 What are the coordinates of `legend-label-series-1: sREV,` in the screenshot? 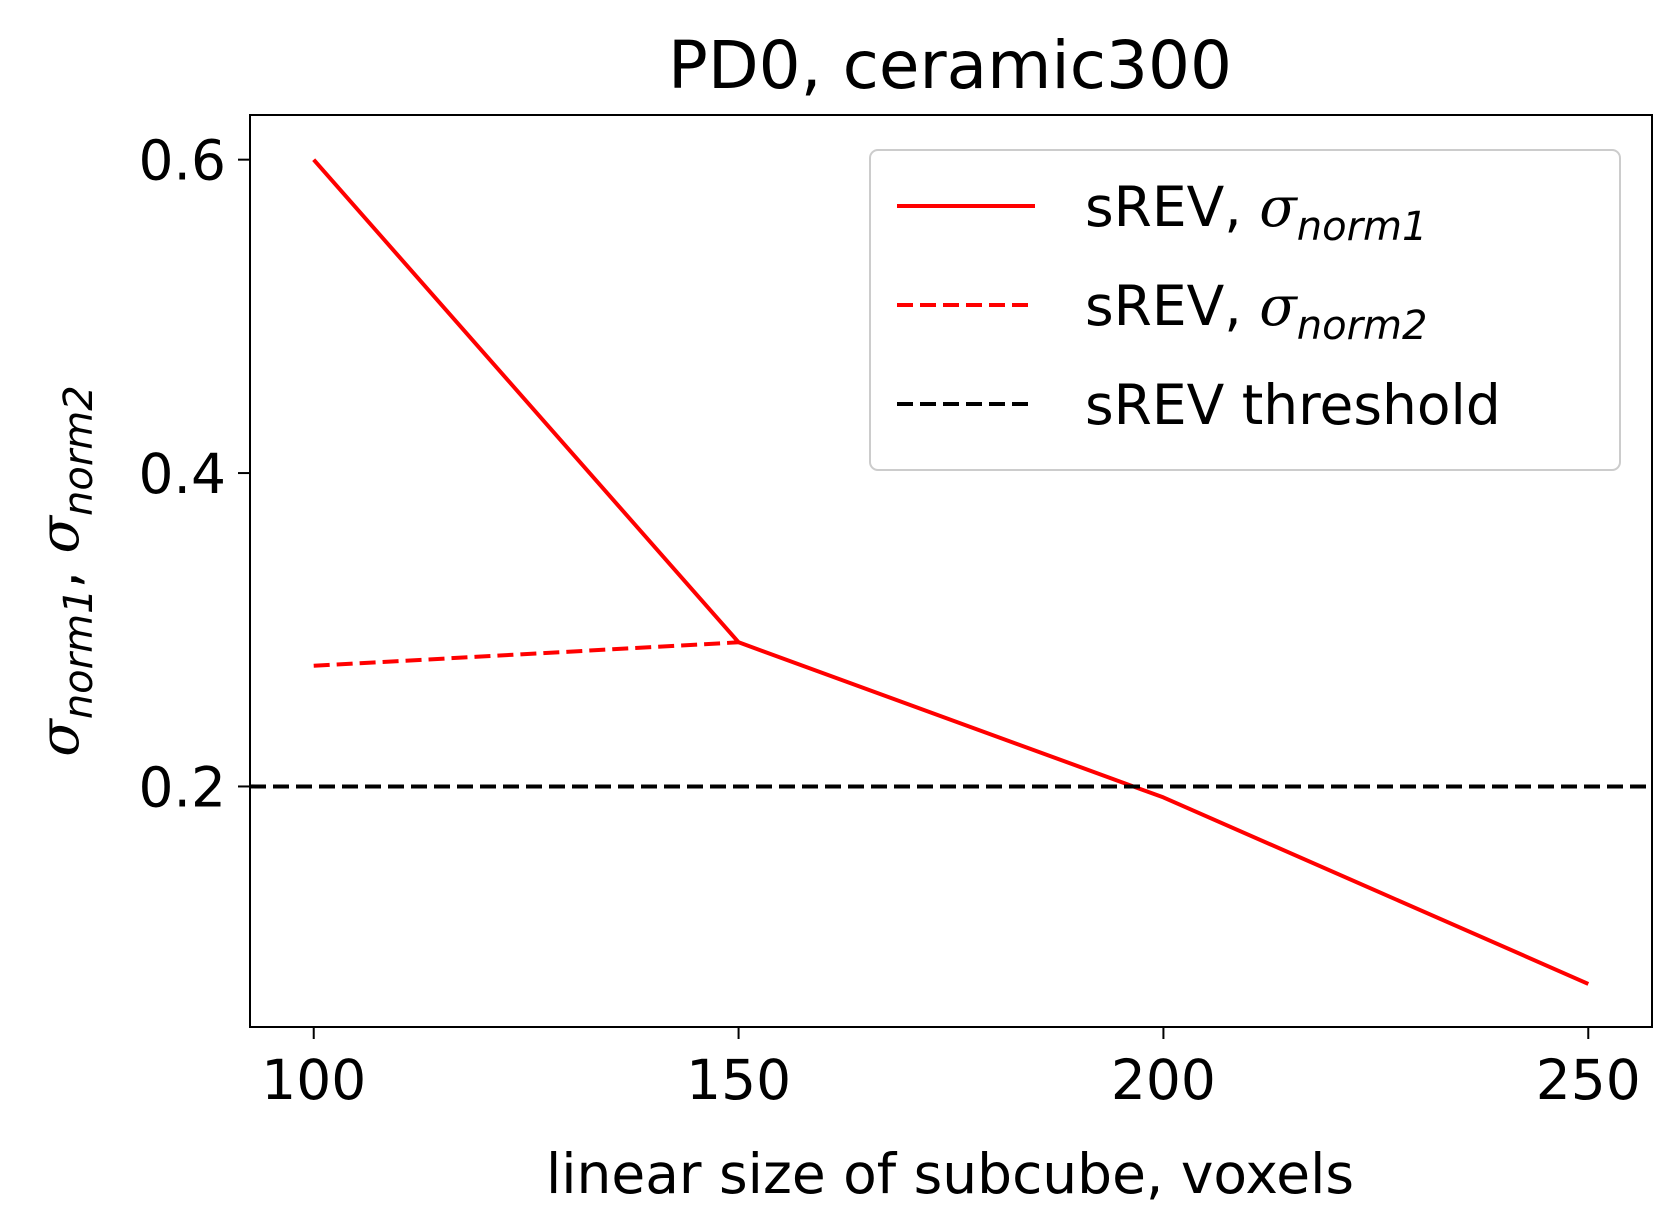 It's located at (1172, 207).